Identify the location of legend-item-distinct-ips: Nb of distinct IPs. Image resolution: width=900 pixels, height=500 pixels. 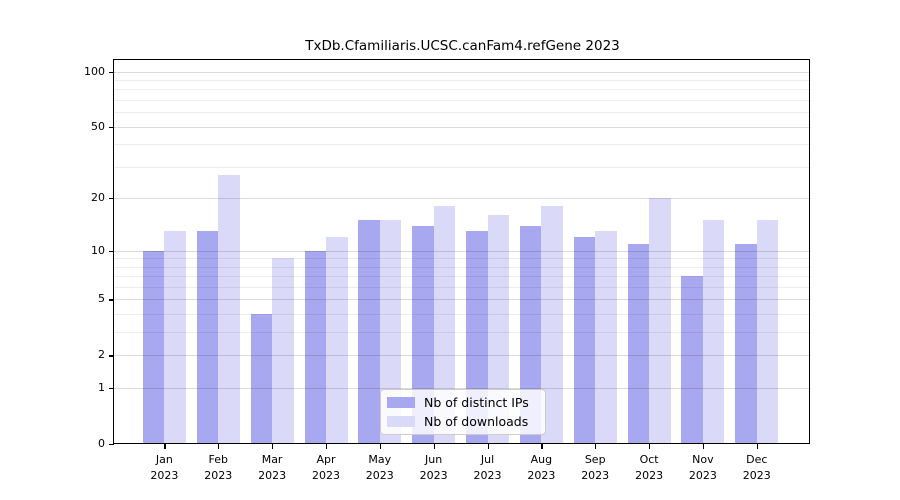
(462, 402).